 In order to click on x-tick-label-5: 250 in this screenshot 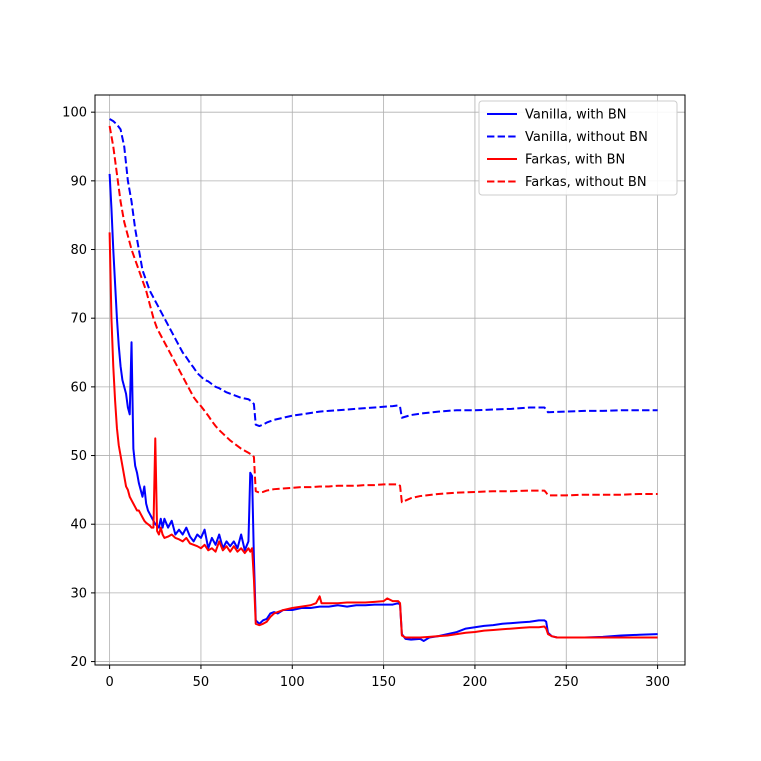, I will do `click(566, 682)`.